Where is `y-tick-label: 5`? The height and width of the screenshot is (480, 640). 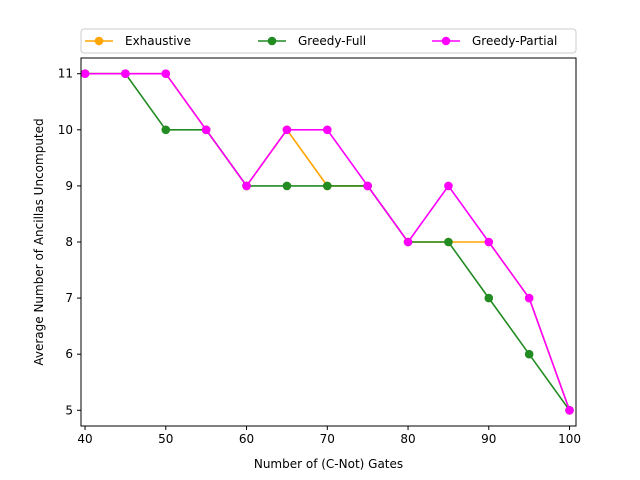 y-tick-label: 5 is located at coordinates (69, 410).